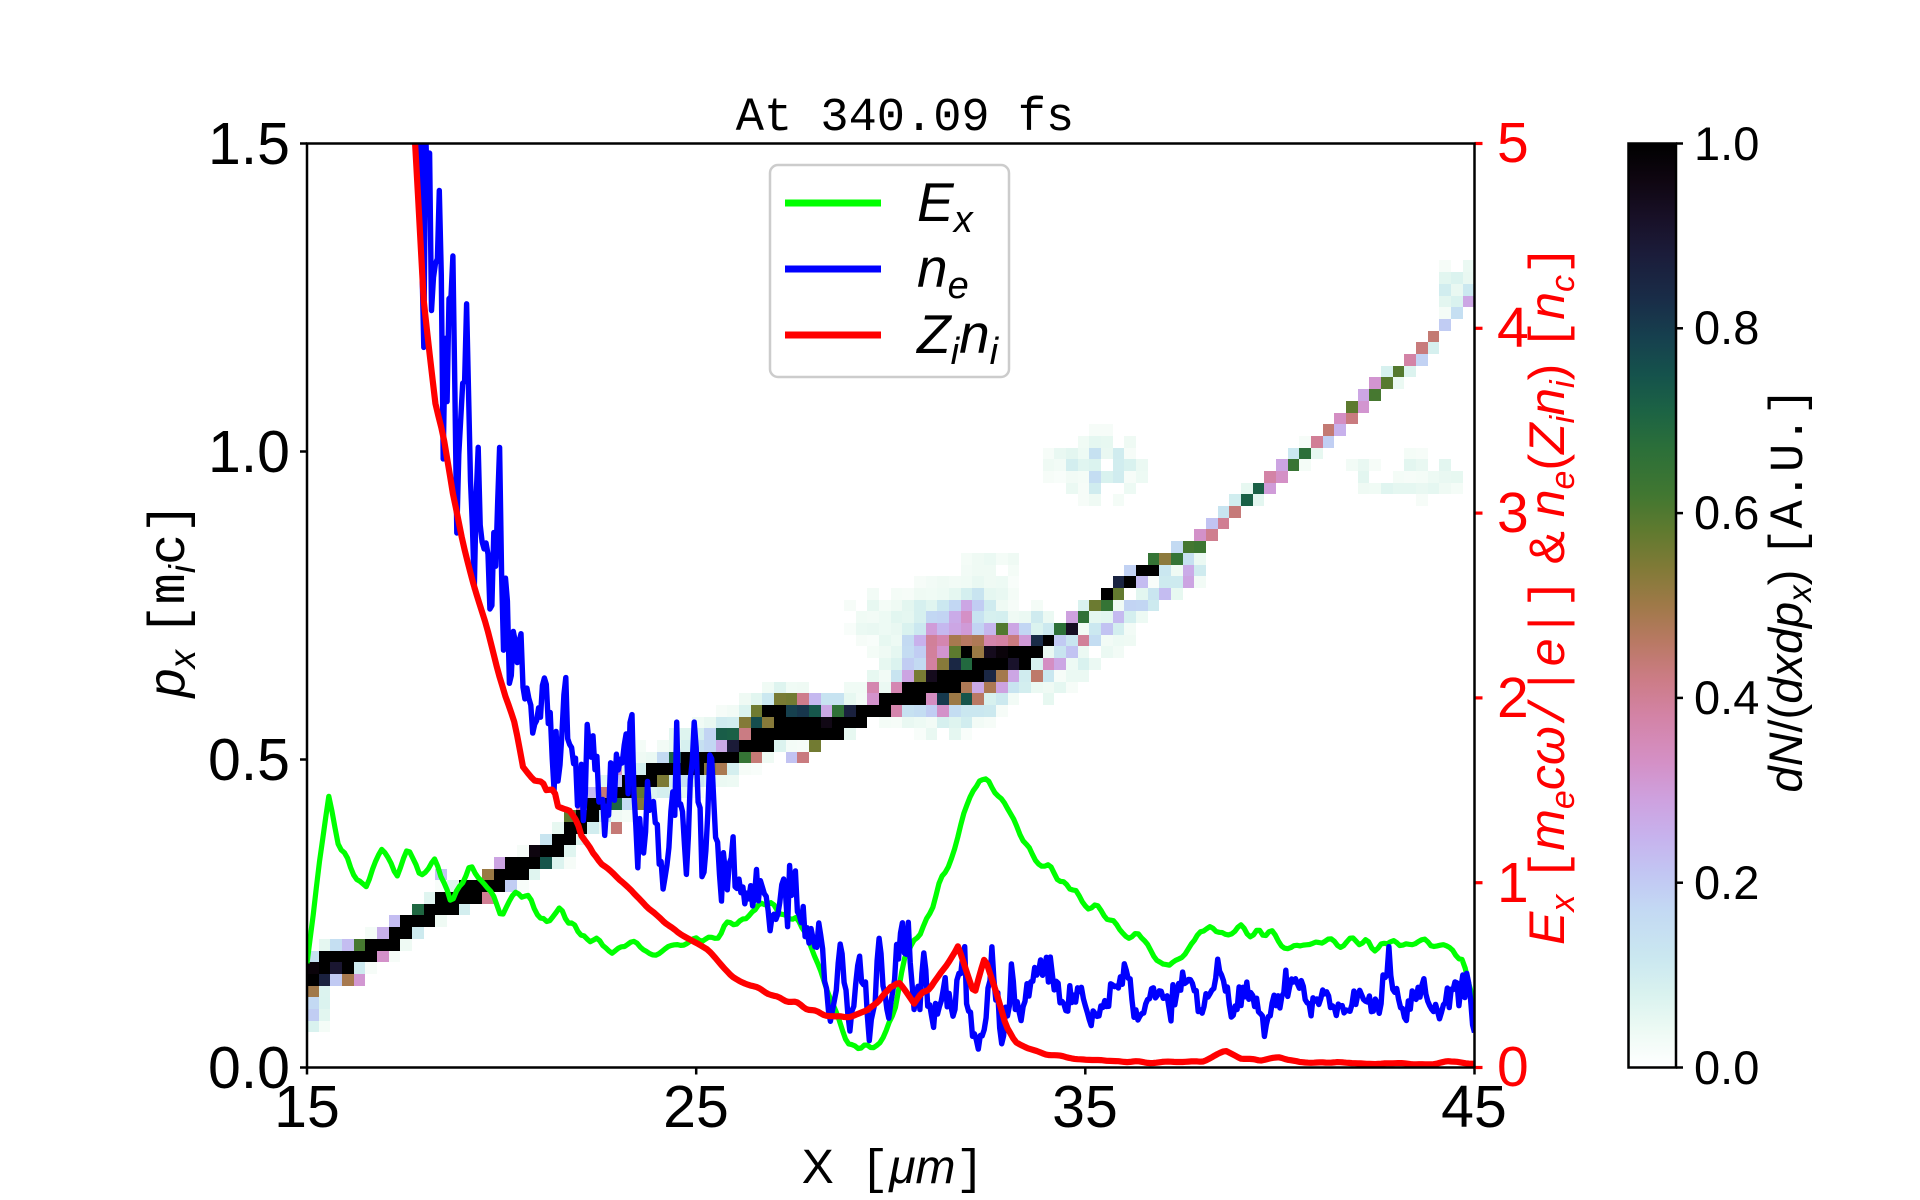 This screenshot has width=1920, height=1200. Describe the element at coordinates (1726, 327) in the screenshot. I see `svg-text: 0.8` at that location.